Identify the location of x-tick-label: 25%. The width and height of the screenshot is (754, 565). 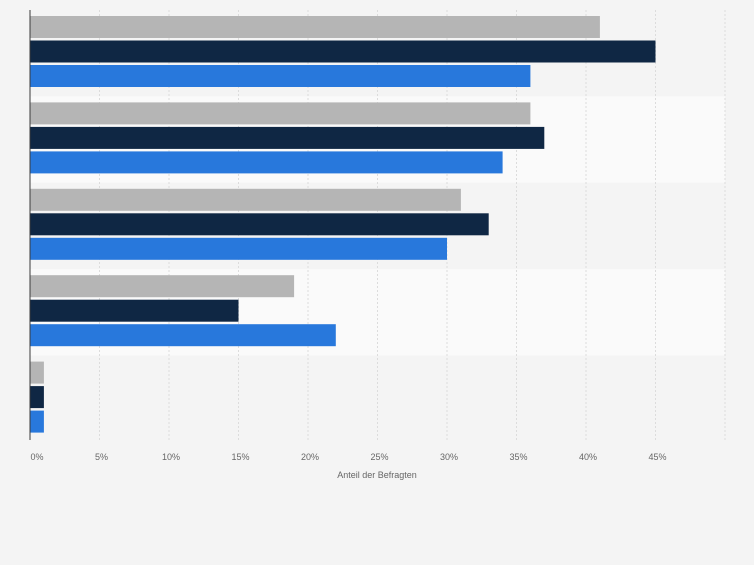
(379, 457).